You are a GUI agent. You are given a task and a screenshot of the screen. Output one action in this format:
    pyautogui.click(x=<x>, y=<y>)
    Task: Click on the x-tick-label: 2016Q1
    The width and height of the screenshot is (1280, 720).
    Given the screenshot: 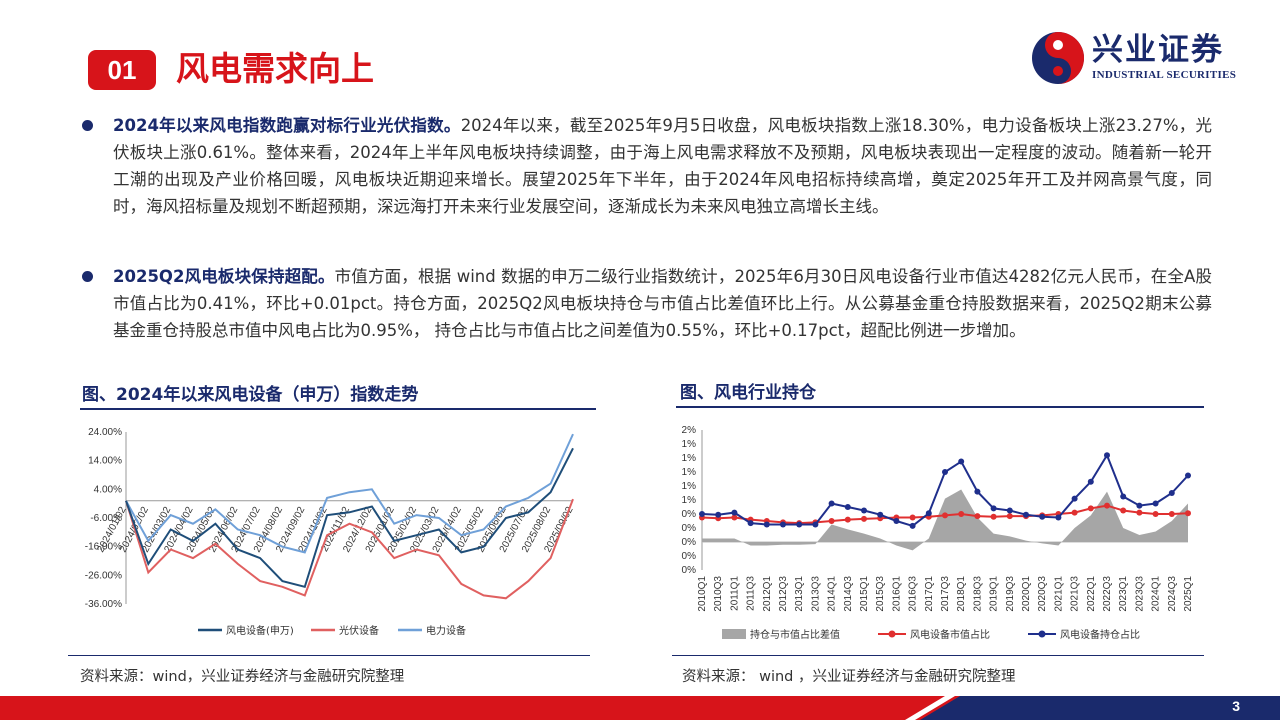 What is the action you would take?
    pyautogui.click(x=896, y=594)
    